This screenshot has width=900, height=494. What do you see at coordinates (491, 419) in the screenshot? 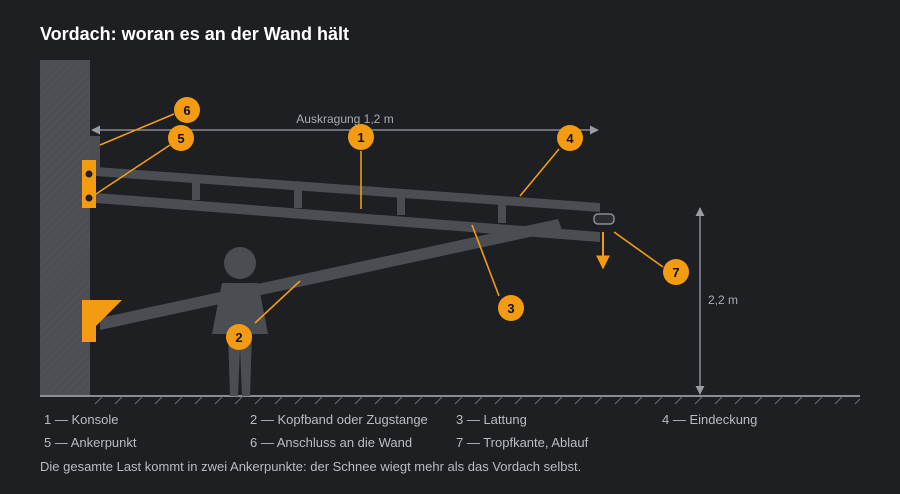
I see `legend-item-battens: 3 — Lattung` at bounding box center [491, 419].